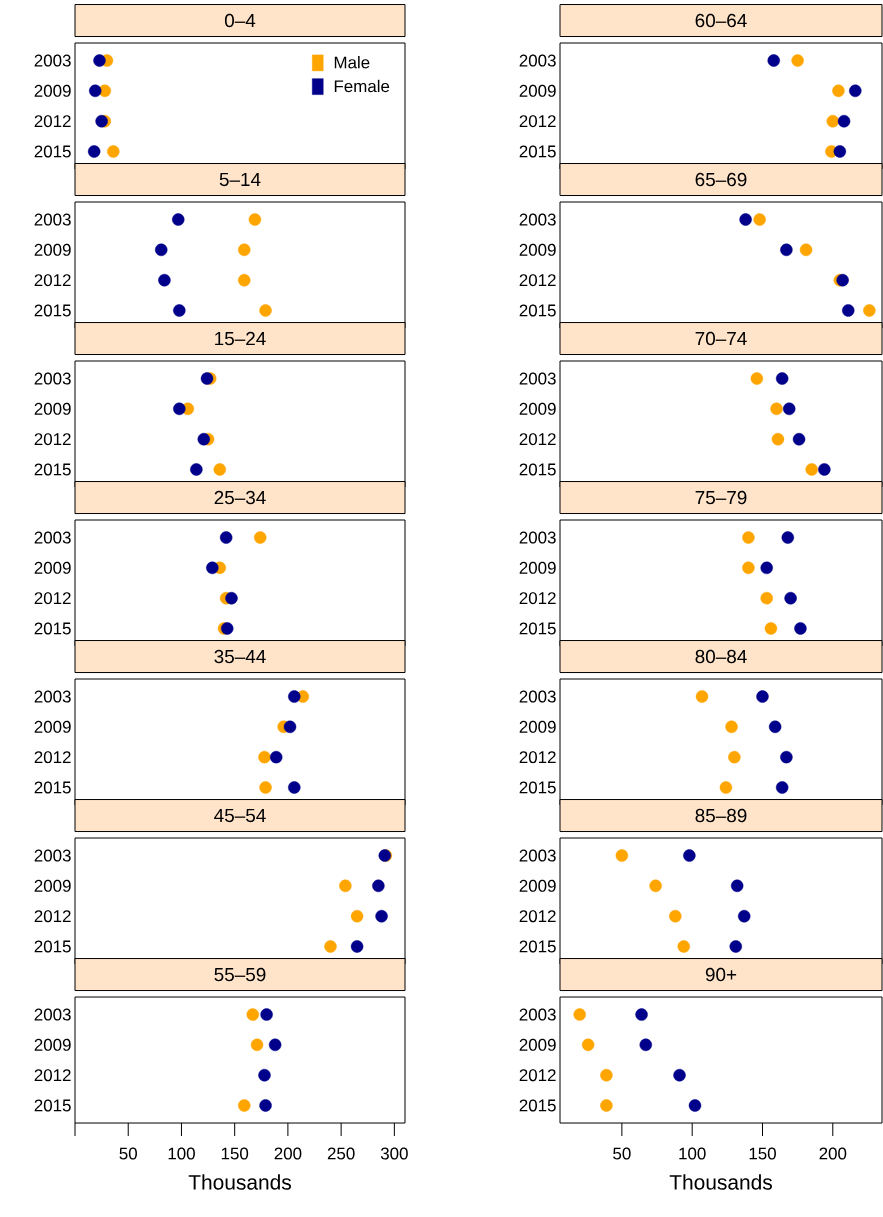  I want to click on legend-label: Male, so click(352, 62).